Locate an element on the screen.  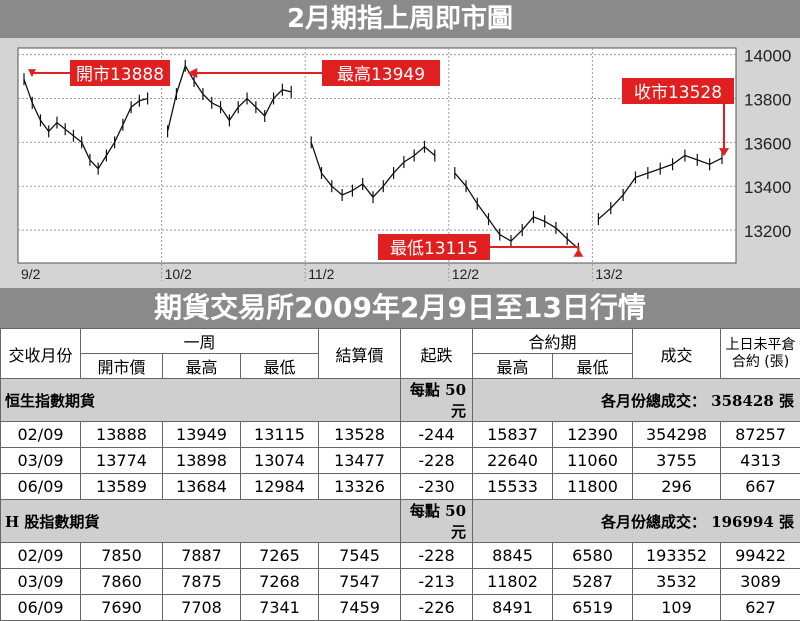
table-cell: 667 is located at coordinates (760, 487).